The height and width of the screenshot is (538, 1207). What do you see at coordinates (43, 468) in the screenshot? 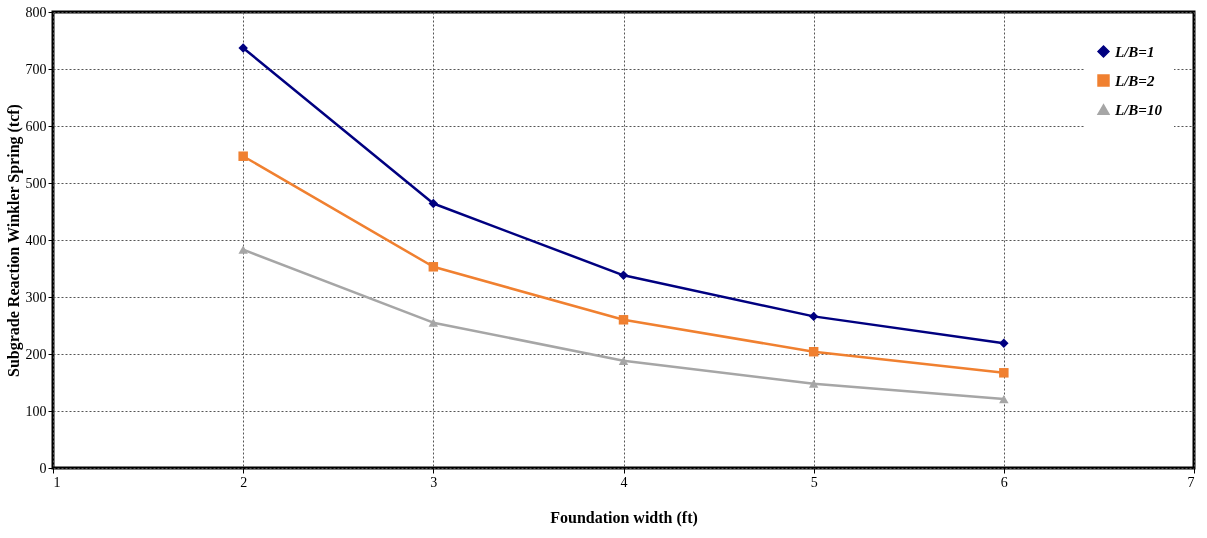
I see `y-tick-label: 0` at bounding box center [43, 468].